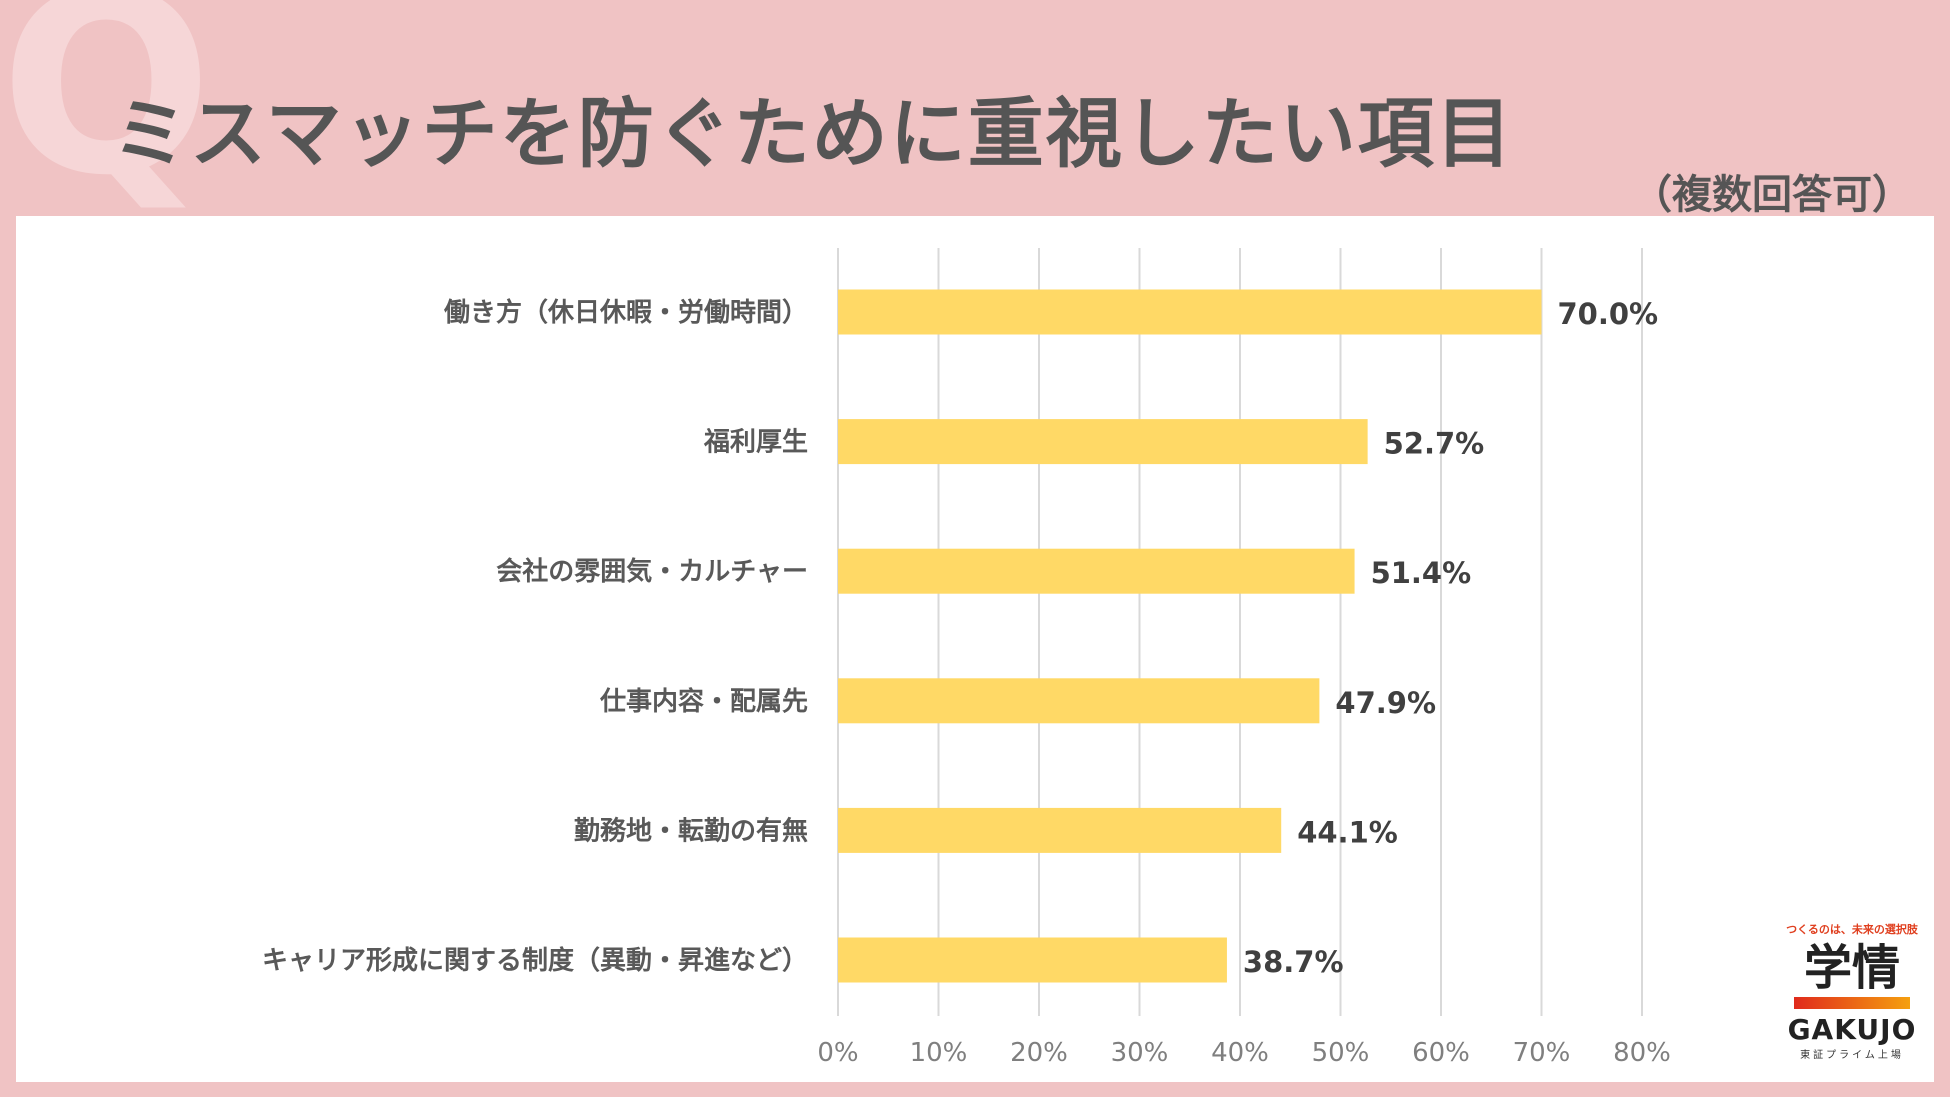  Describe the element at coordinates (1441, 1053) in the screenshot. I see `x-tick-label: 60%` at that location.